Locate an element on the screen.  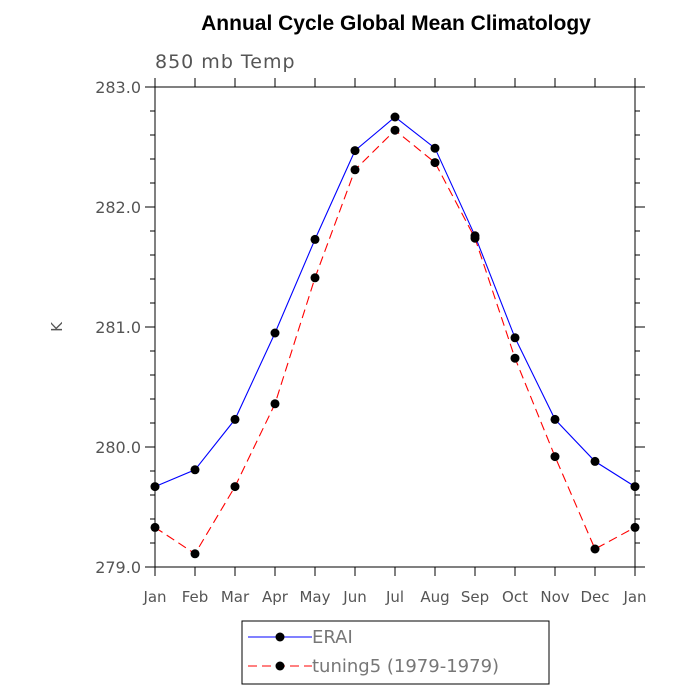
legend: ERAI tuning5 (1979-1979) is located at coordinates (395, 652).